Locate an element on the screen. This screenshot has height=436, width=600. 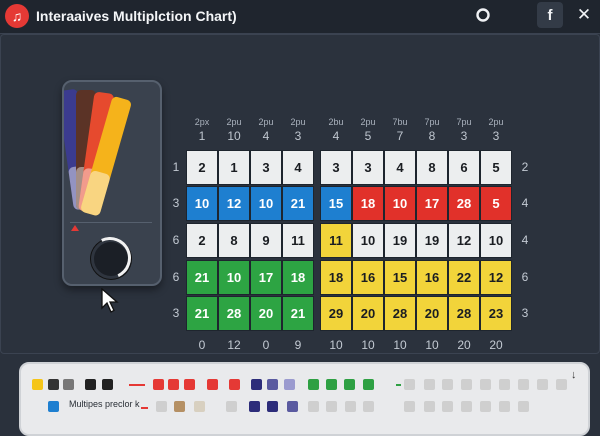
grid-cell: 23 is located at coordinates (496, 313).